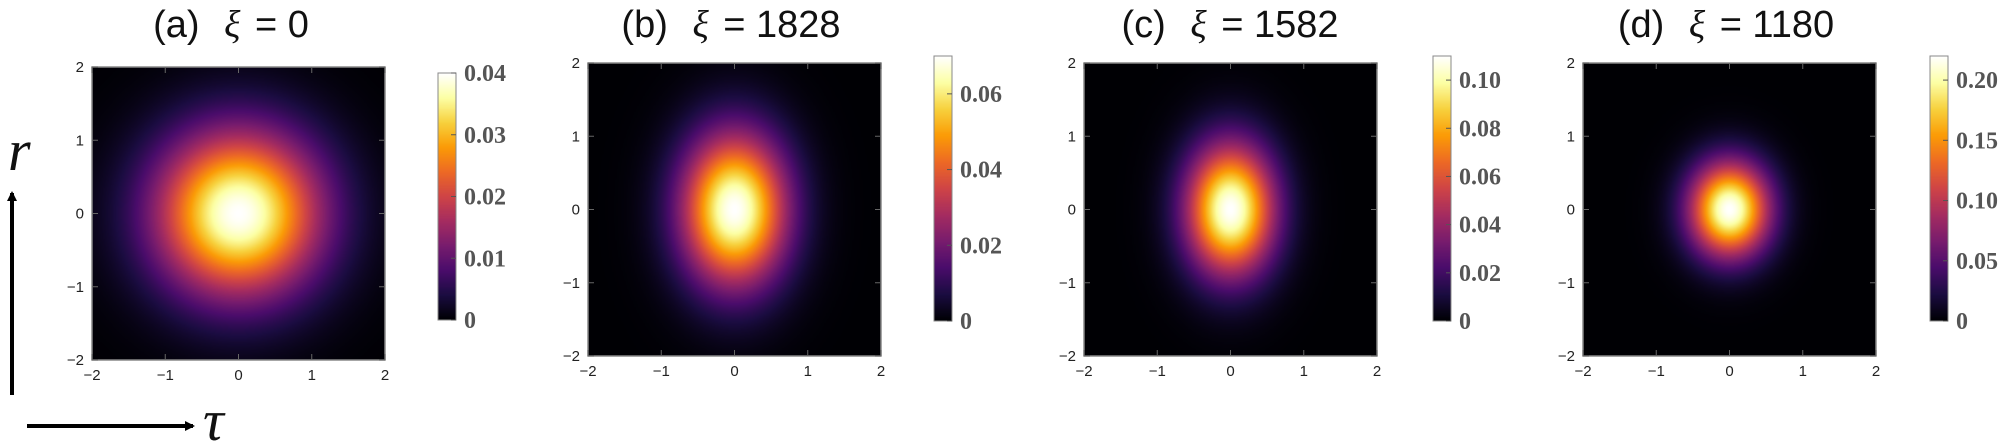  I want to click on panel-label: (b), so click(644, 25).